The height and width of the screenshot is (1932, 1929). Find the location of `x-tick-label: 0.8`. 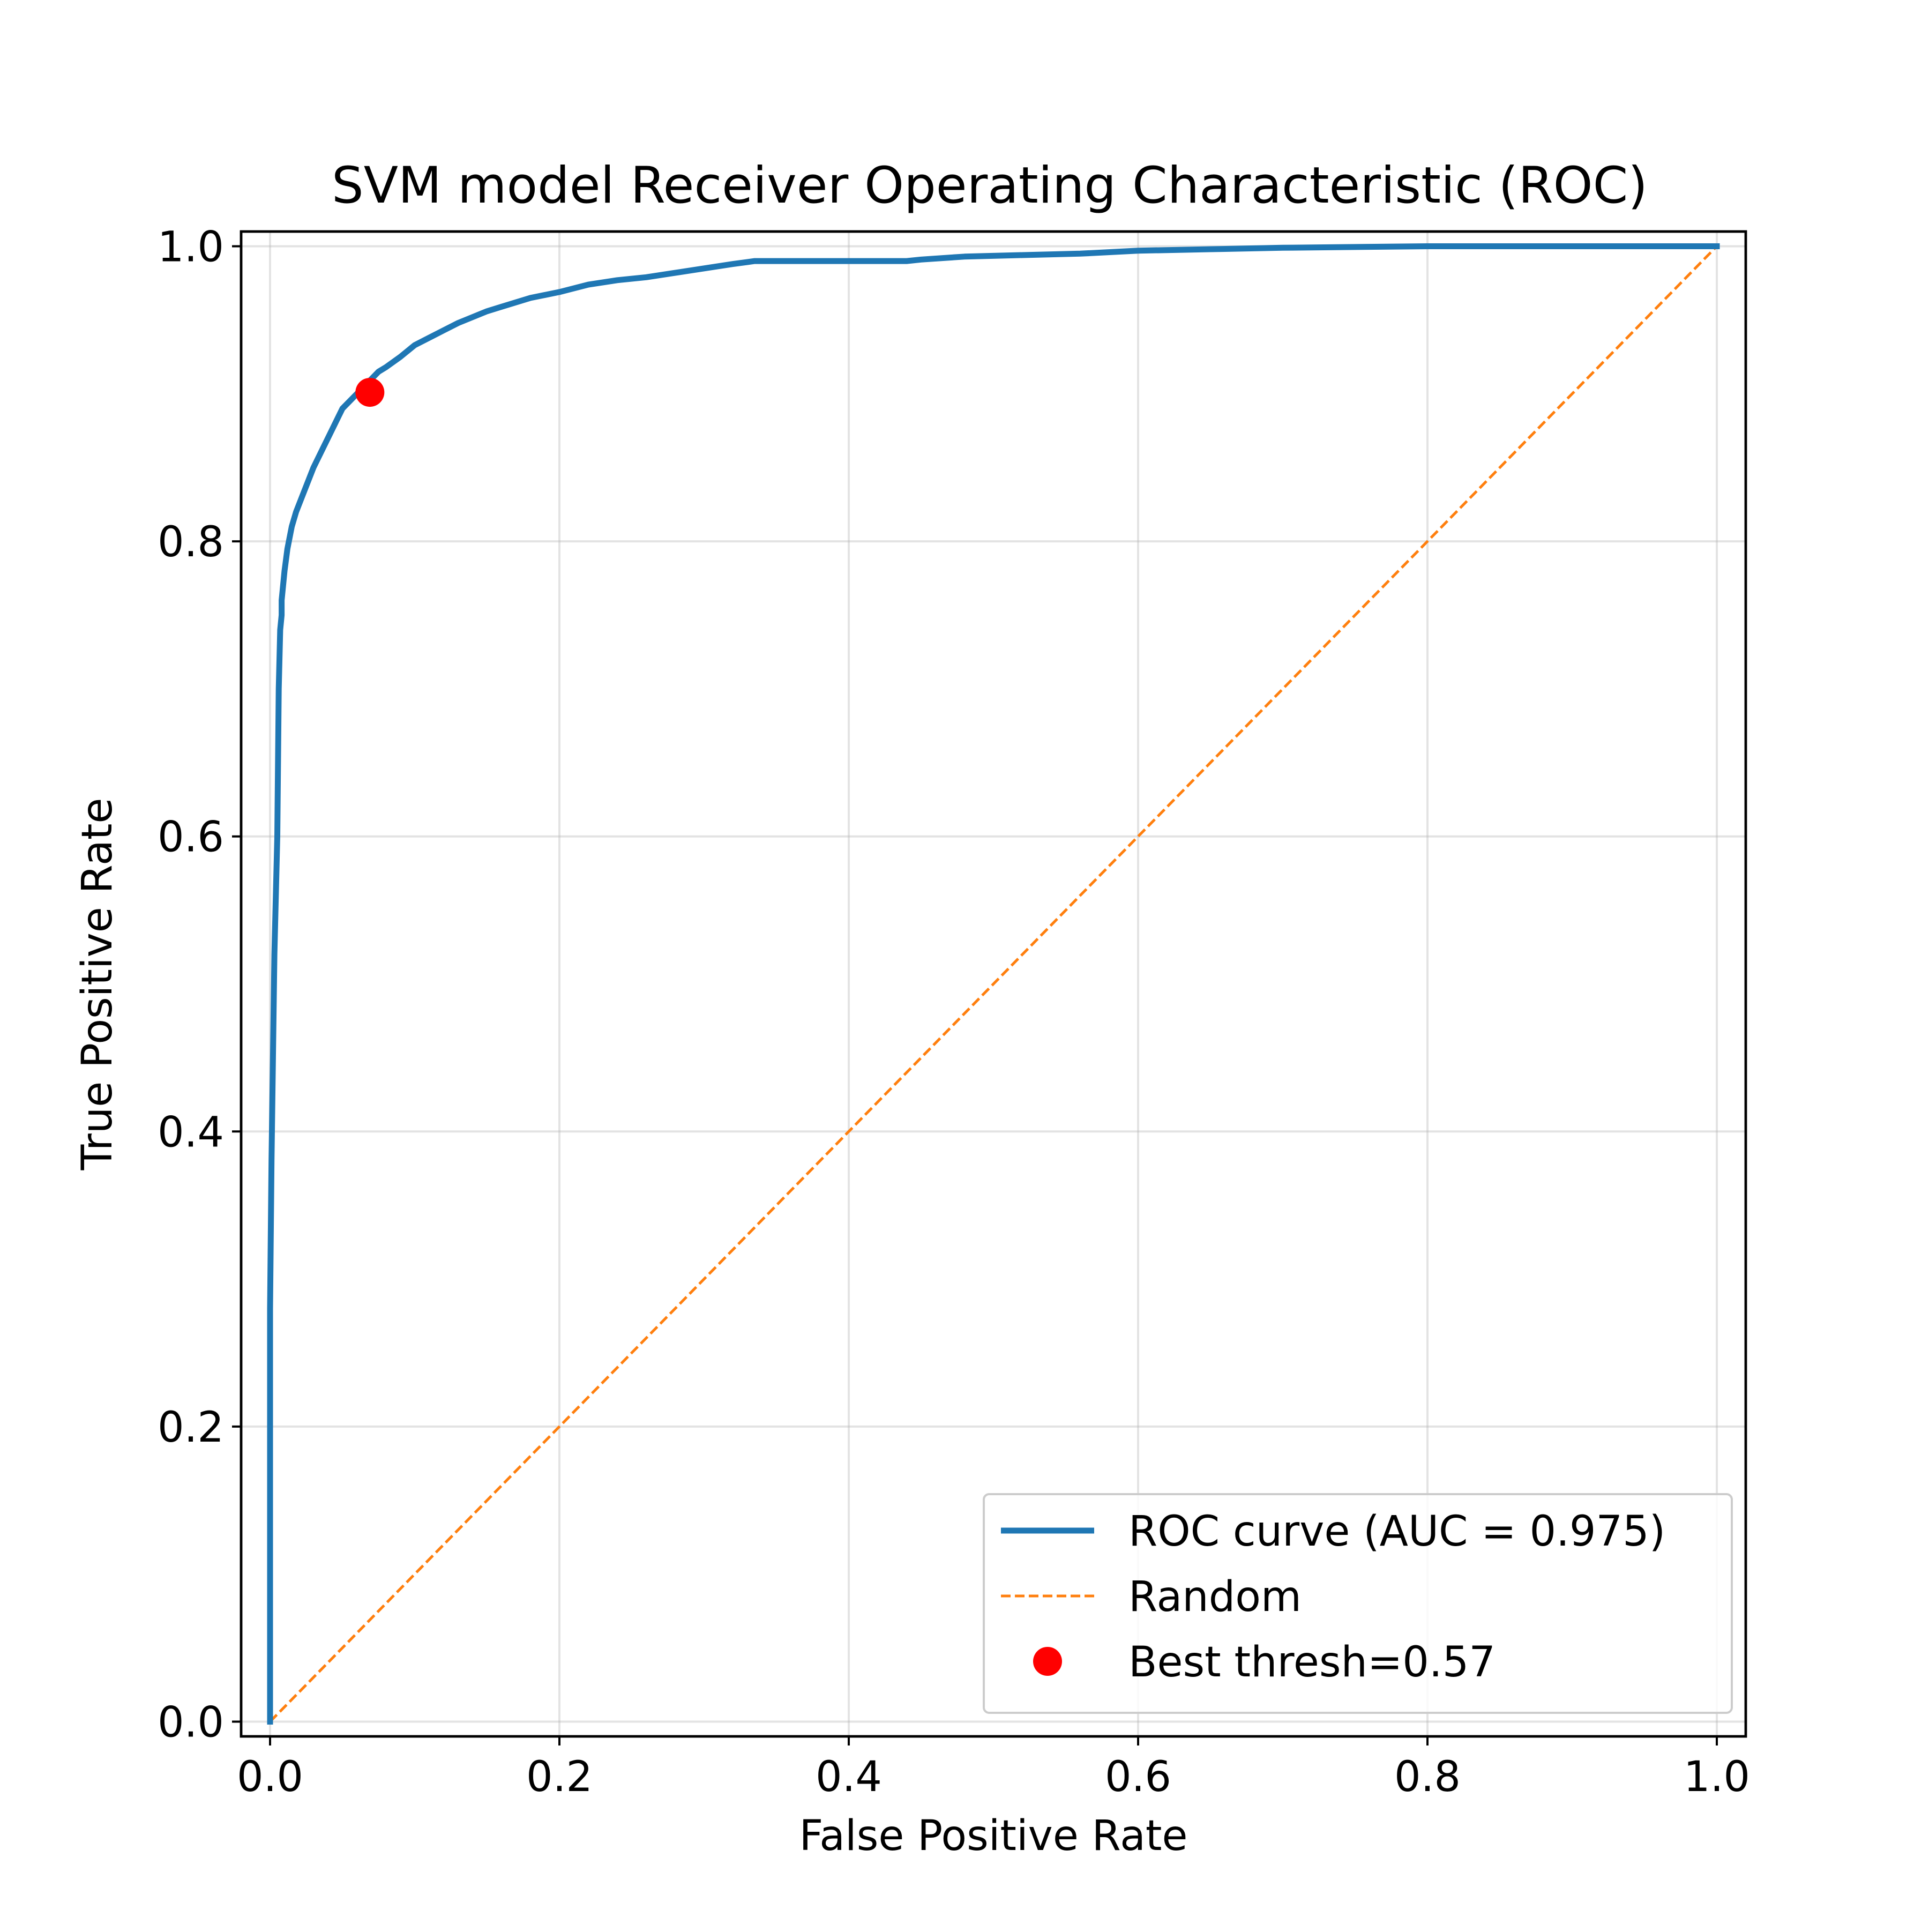

x-tick-label: 0.8 is located at coordinates (1427, 1777).